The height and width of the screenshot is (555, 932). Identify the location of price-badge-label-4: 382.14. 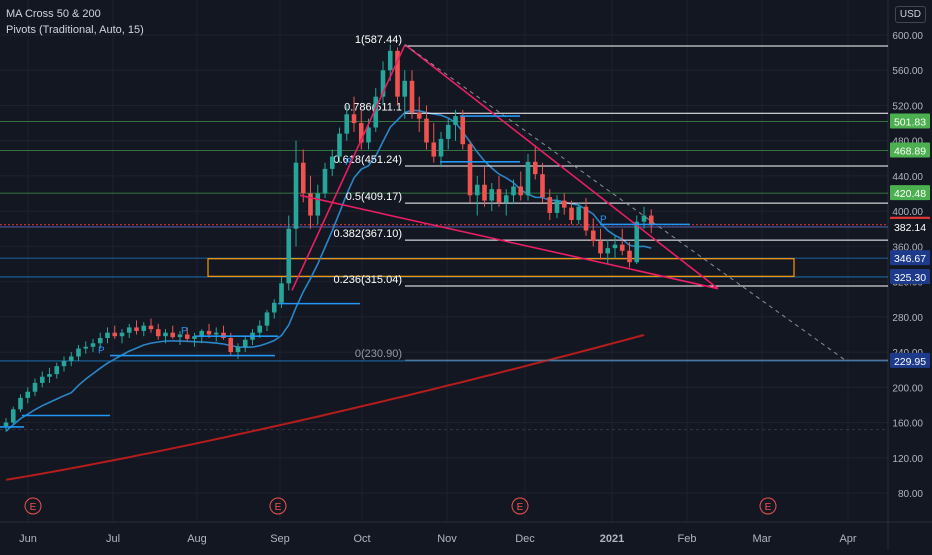
(910, 228).